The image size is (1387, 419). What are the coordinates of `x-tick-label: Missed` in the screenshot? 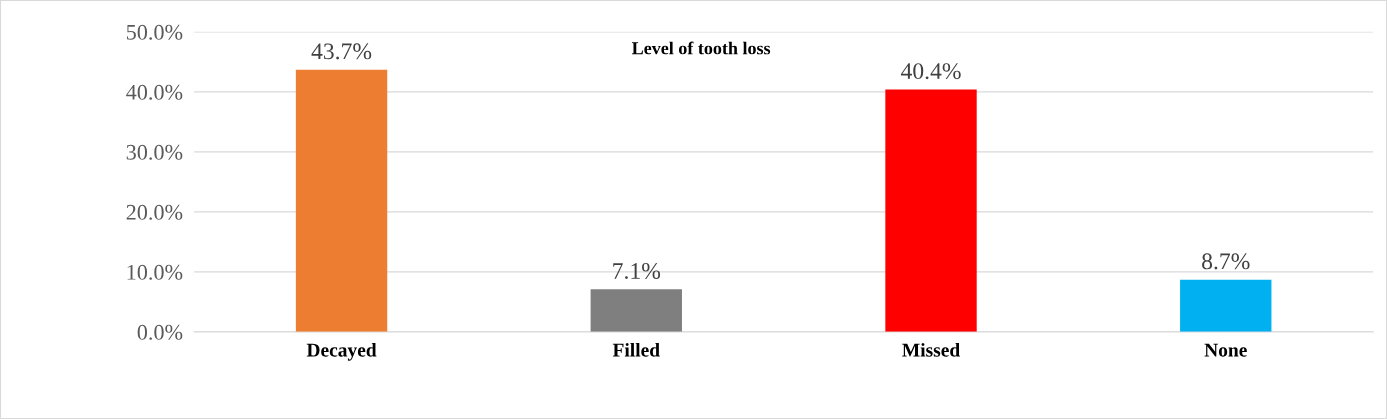 It's located at (931, 349).